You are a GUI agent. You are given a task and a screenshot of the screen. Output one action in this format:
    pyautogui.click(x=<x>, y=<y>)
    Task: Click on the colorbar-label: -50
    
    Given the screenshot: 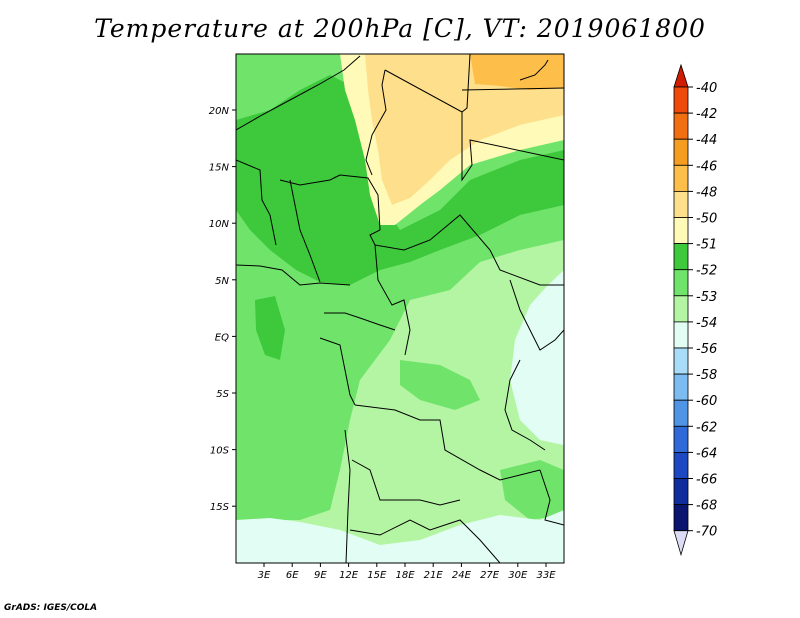 What is the action you would take?
    pyautogui.click(x=706, y=219)
    